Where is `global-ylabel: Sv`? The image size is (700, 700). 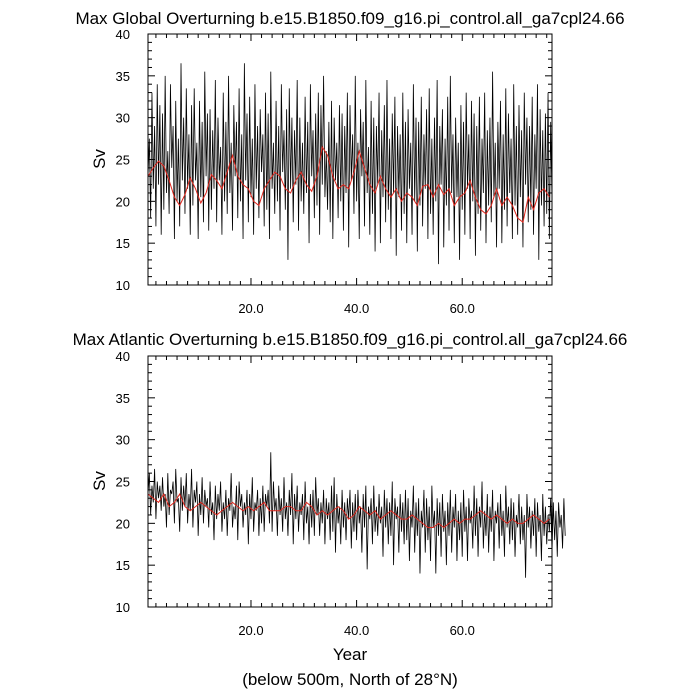 global-ylabel: Sv is located at coordinates (99, 159).